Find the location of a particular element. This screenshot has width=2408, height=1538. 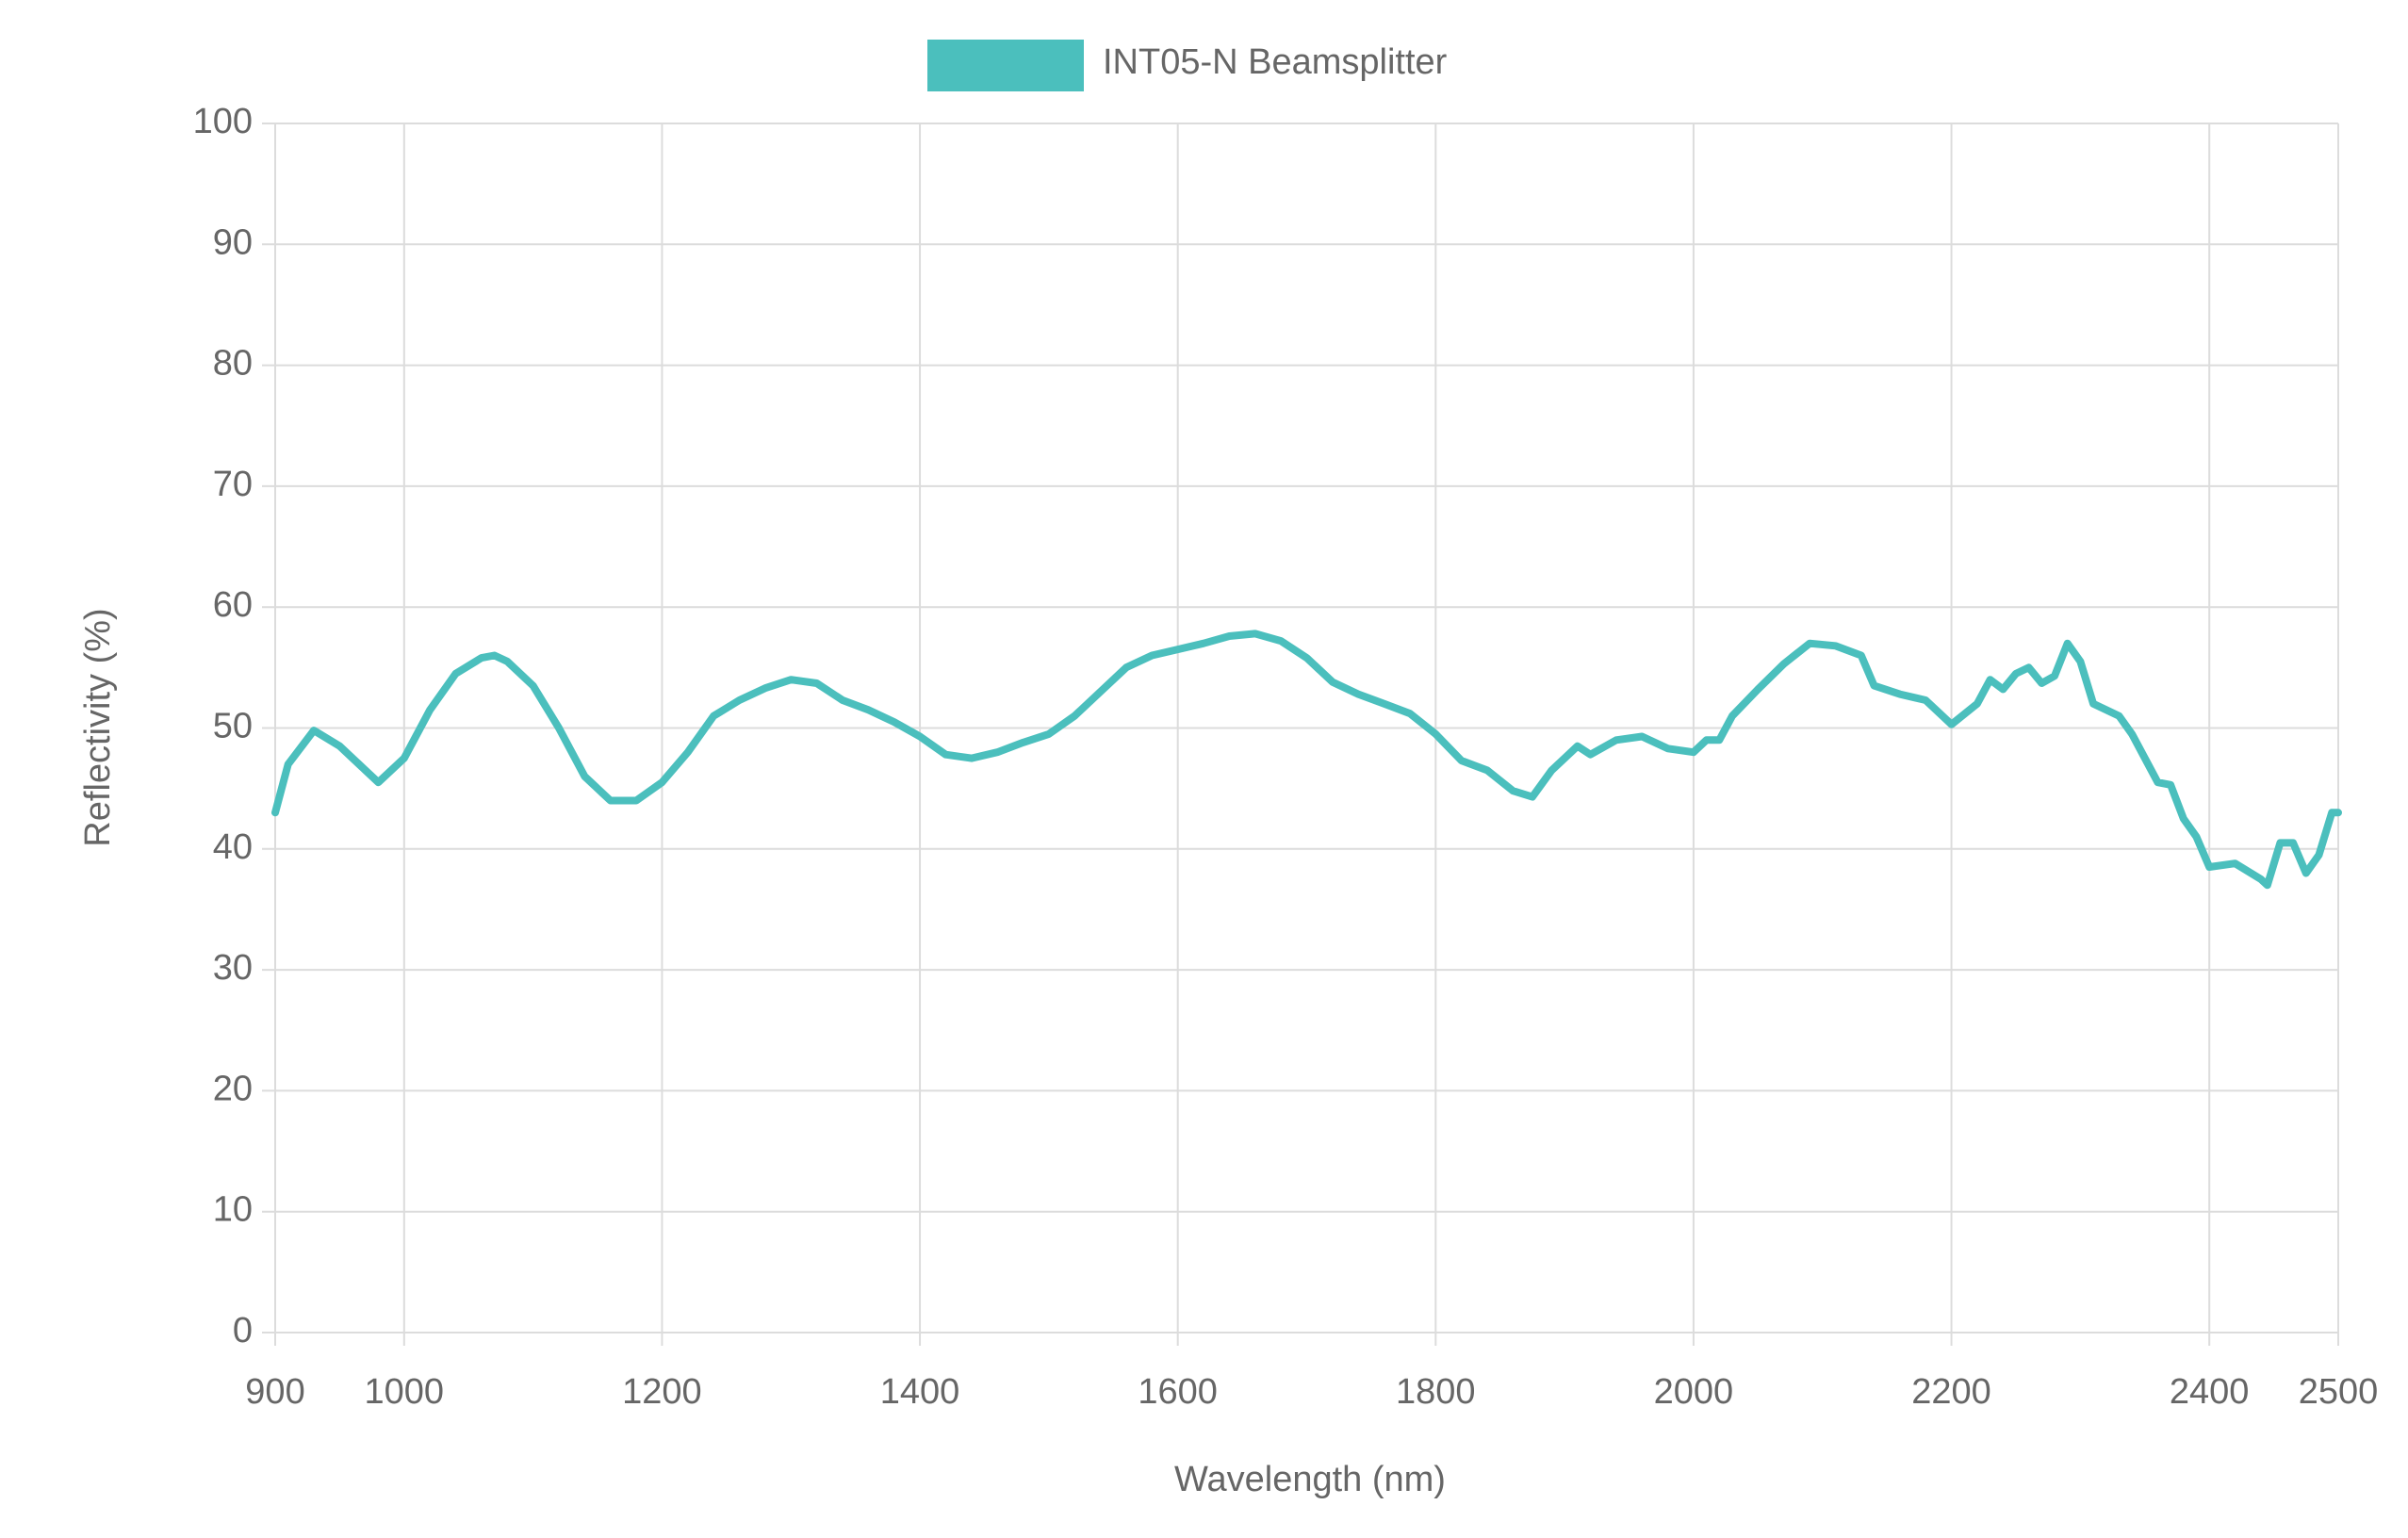

legend-swatch is located at coordinates (1006, 65).